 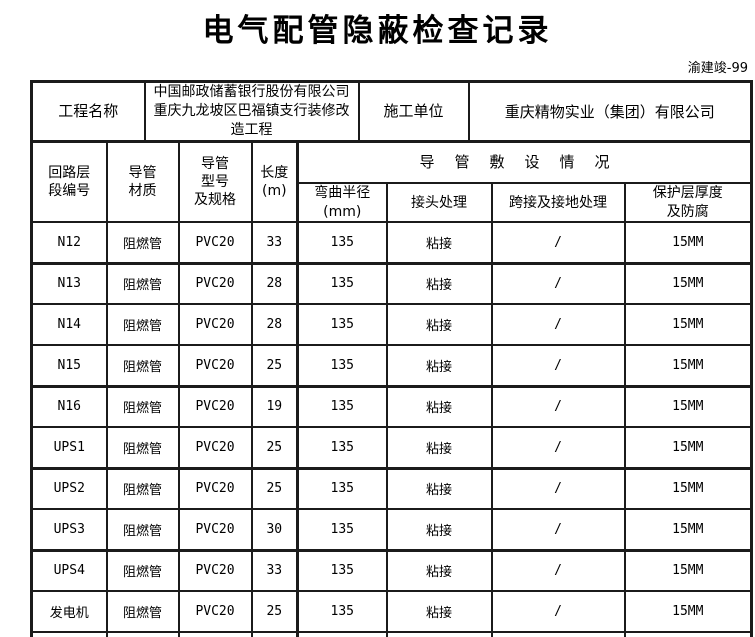 I want to click on cell-circuit: UPS3, so click(x=69, y=530).